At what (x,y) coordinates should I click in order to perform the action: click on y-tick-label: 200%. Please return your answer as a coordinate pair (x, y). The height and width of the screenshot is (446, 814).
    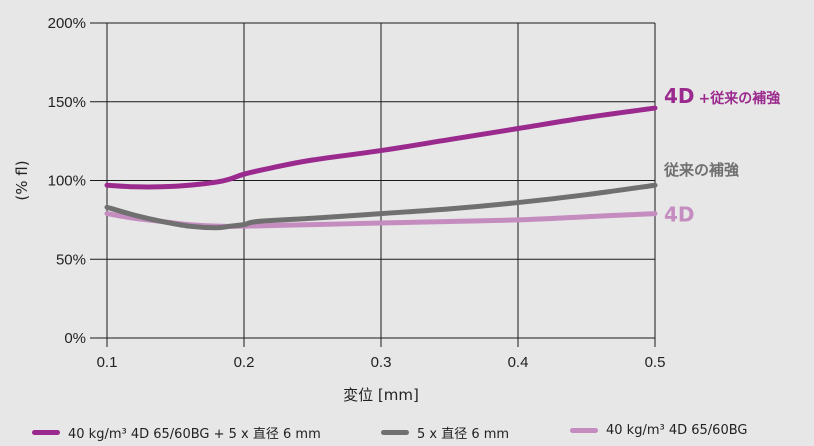
    Looking at the image, I should click on (67, 23).